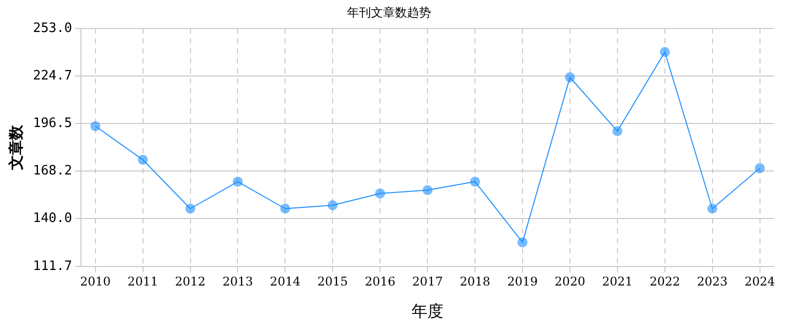 This screenshot has width=798, height=330. I want to click on x-tick-label: 2021, so click(617, 281).